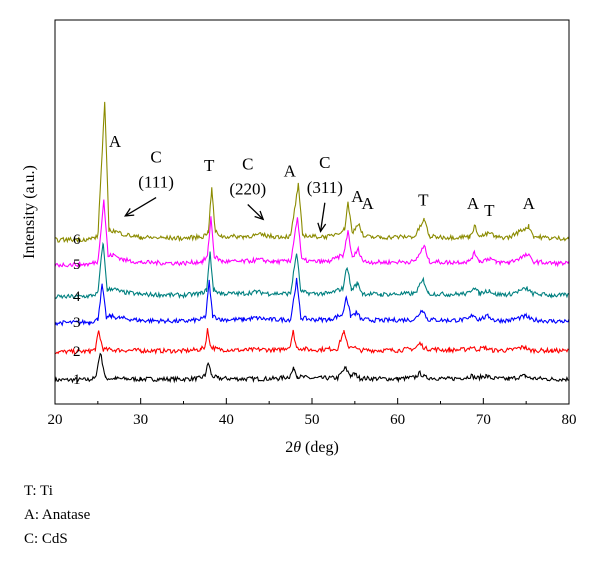 The height and width of the screenshot is (576, 600). I want to click on series-label-5: 5, so click(77, 265).